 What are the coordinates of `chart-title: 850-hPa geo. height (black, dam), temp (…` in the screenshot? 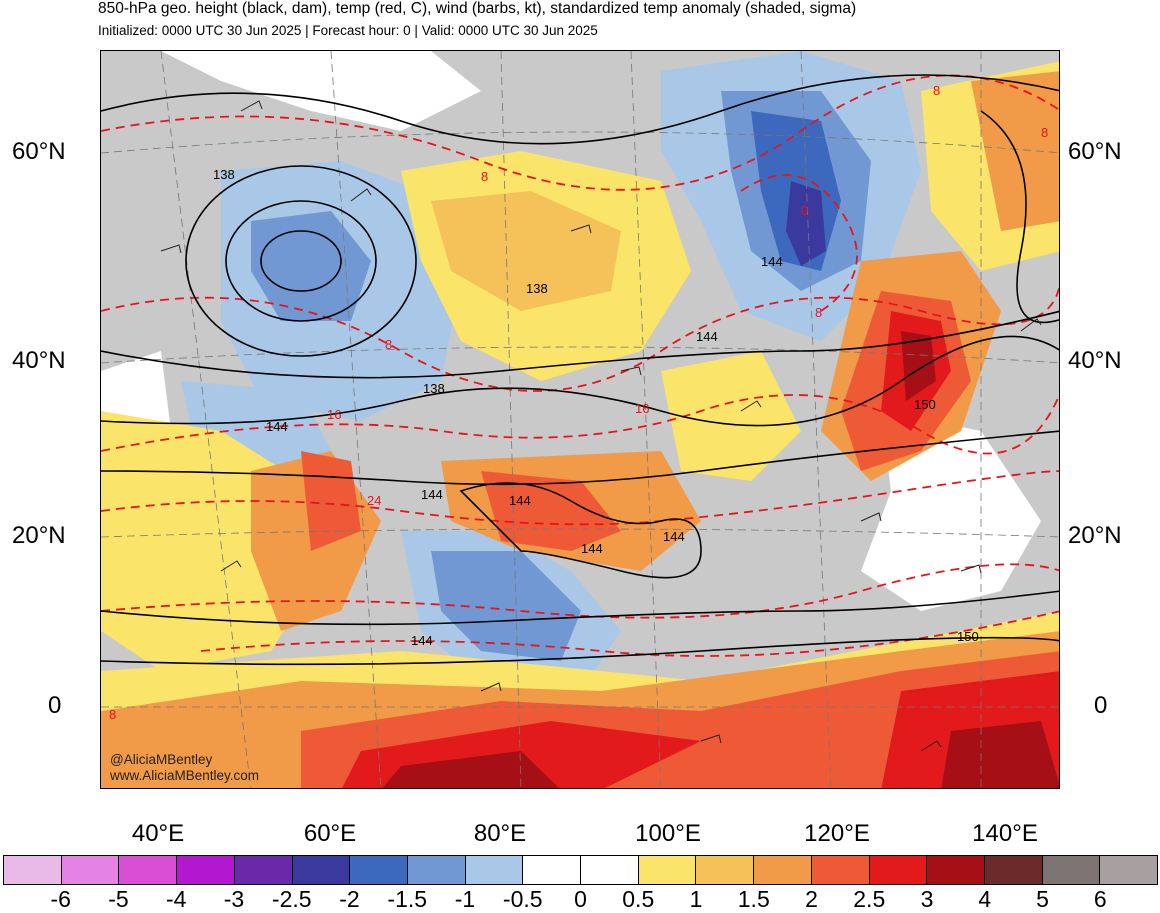 It's located at (477, 8).